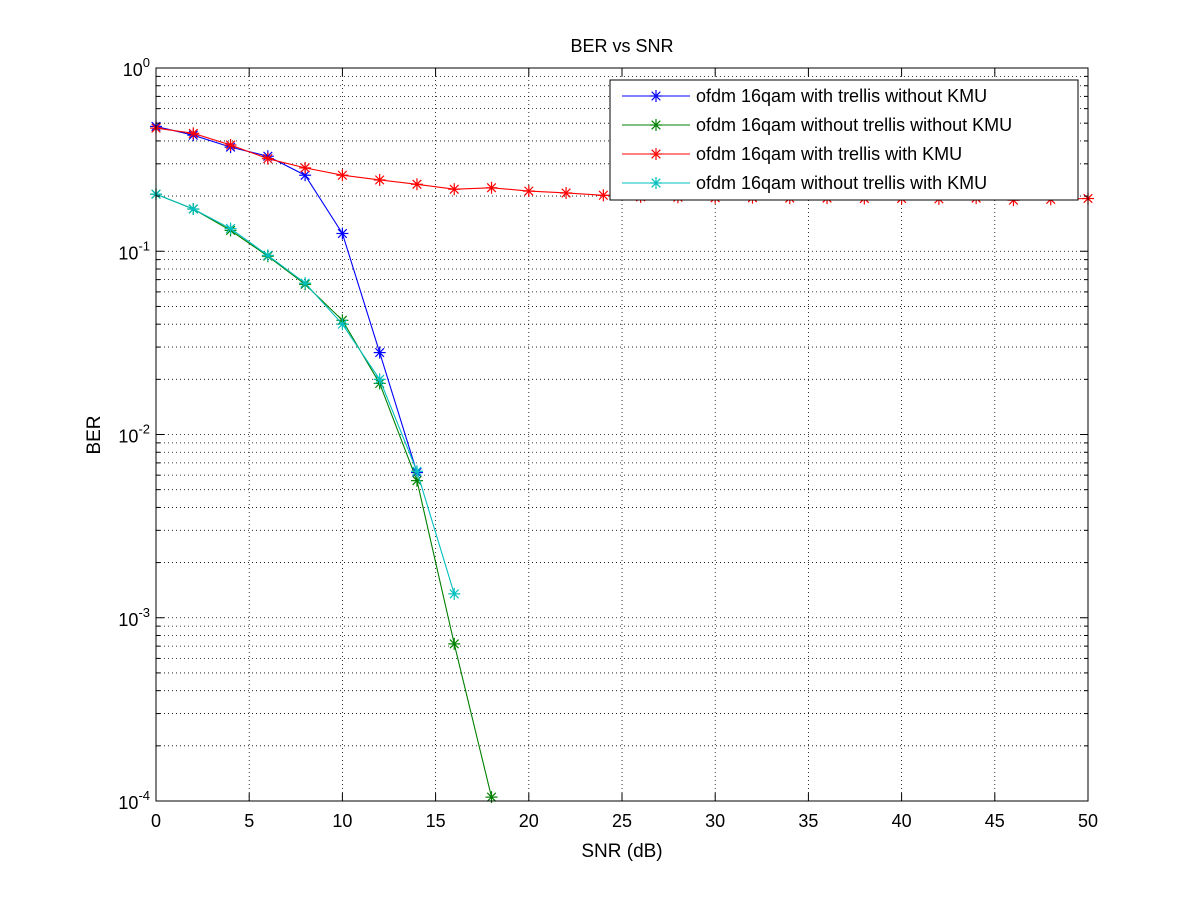  I want to click on x-tick-label: 0, so click(156, 821).